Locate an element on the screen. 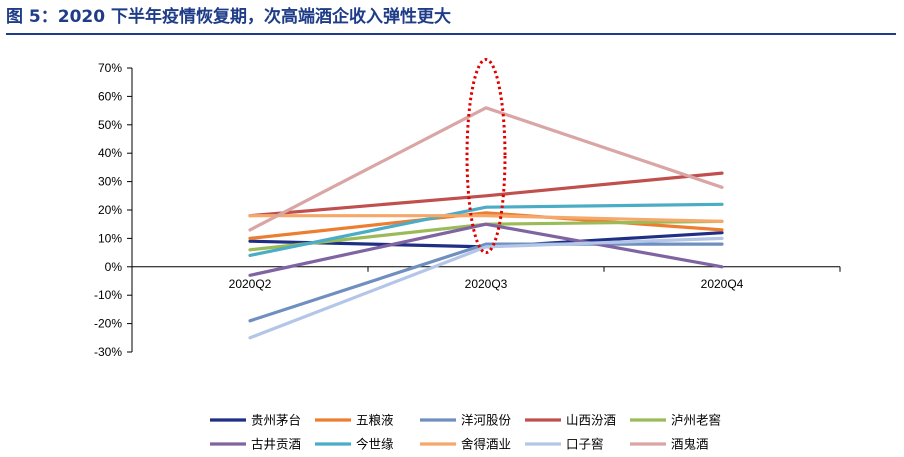 The width and height of the screenshot is (904, 457). y-tick-label: -20% is located at coordinates (108, 324).